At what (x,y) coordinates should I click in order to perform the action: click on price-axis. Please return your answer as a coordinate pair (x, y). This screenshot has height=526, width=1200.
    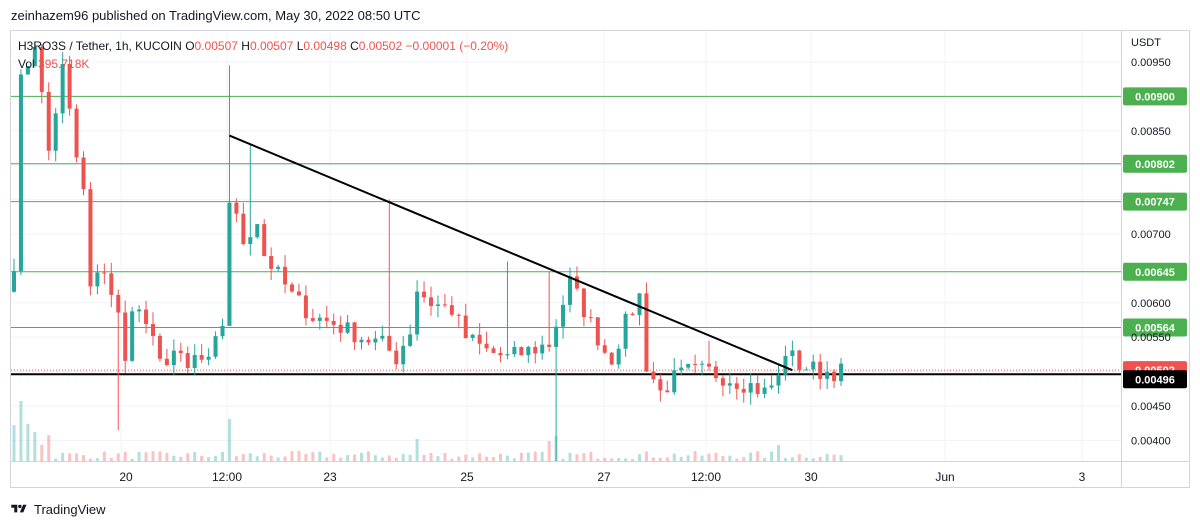
    Looking at the image, I should click on (1156, 246).